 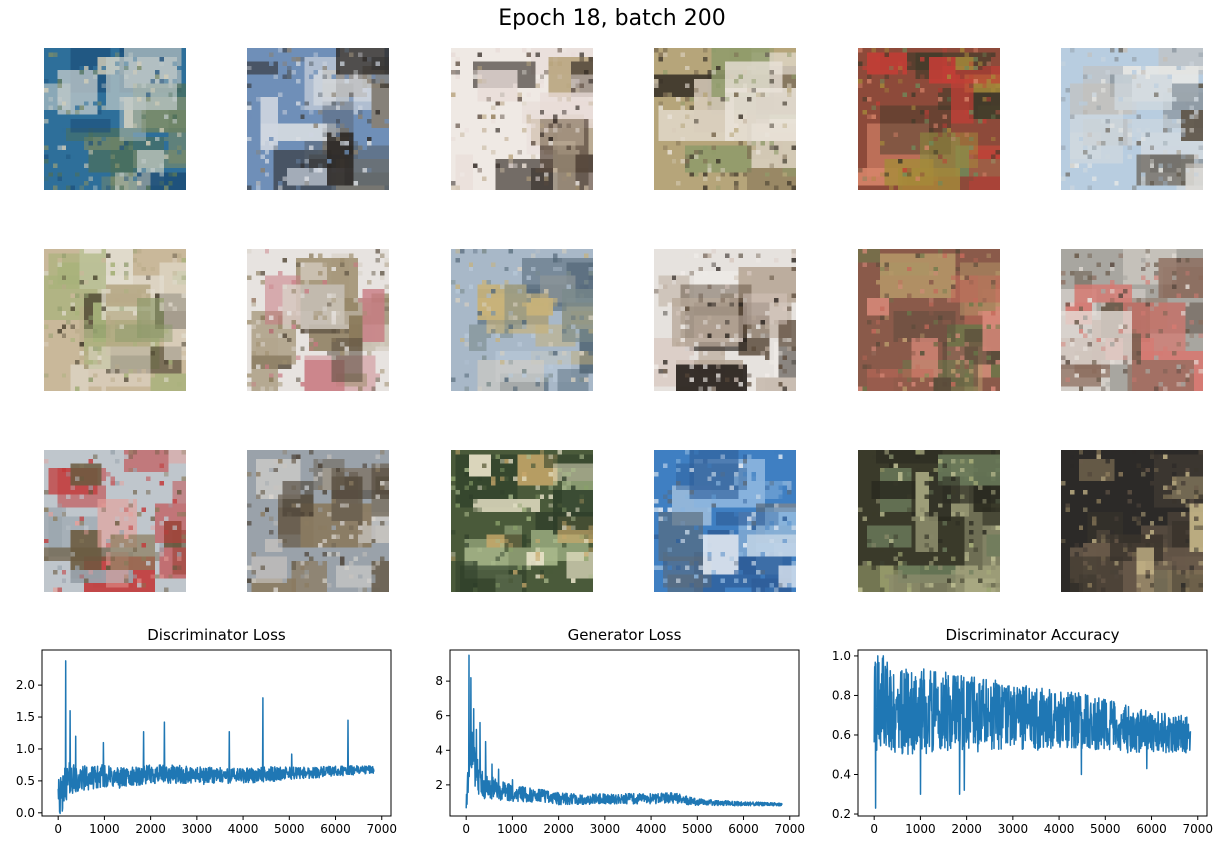 I want to click on y-tick-label: 0.0, so click(x=25, y=813).